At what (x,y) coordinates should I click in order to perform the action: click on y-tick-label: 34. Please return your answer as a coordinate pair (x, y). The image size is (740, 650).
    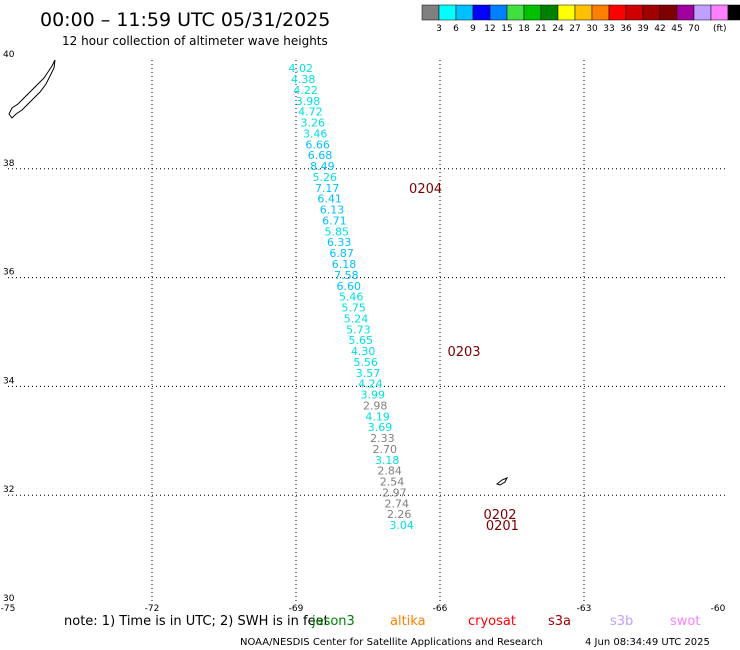
    Looking at the image, I should click on (9, 381).